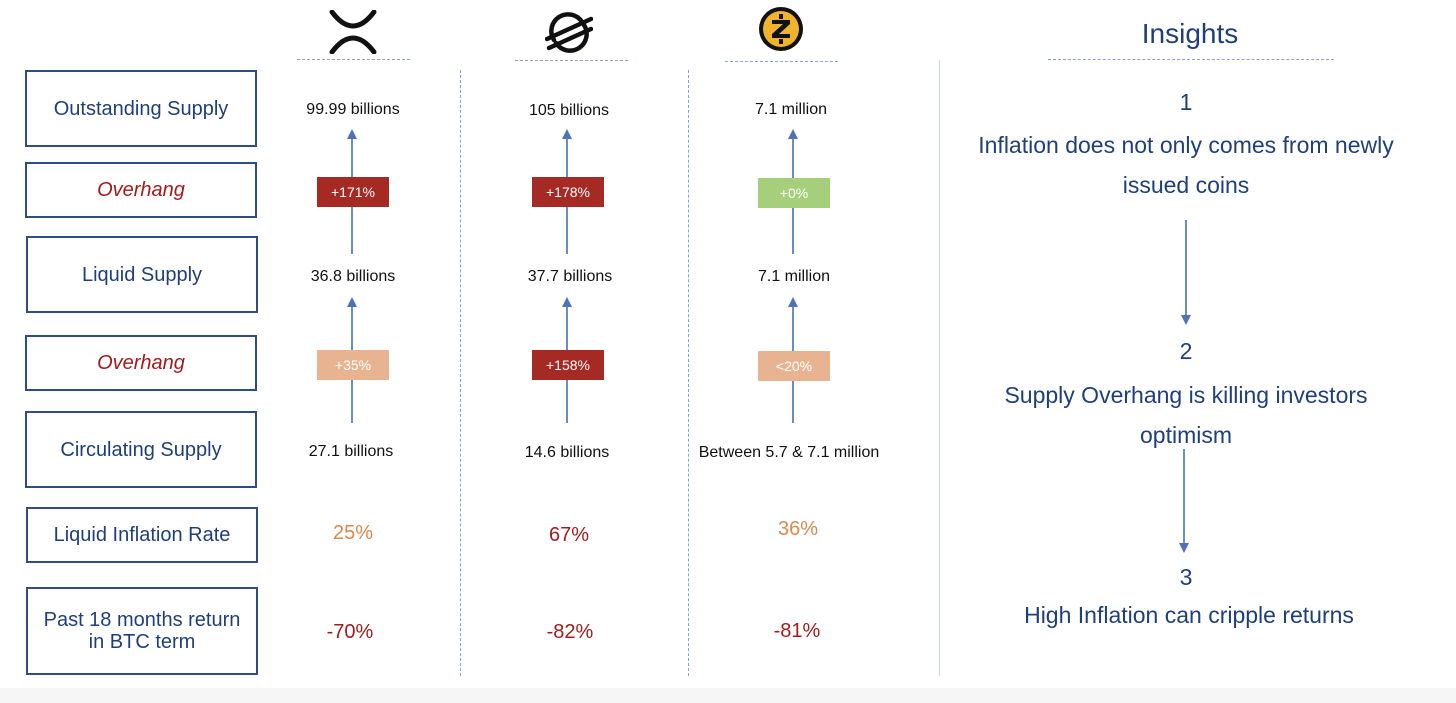 This screenshot has width=1456, height=703. What do you see at coordinates (142, 274) in the screenshot?
I see `row-label-liquid-supply: Liquid Supply` at bounding box center [142, 274].